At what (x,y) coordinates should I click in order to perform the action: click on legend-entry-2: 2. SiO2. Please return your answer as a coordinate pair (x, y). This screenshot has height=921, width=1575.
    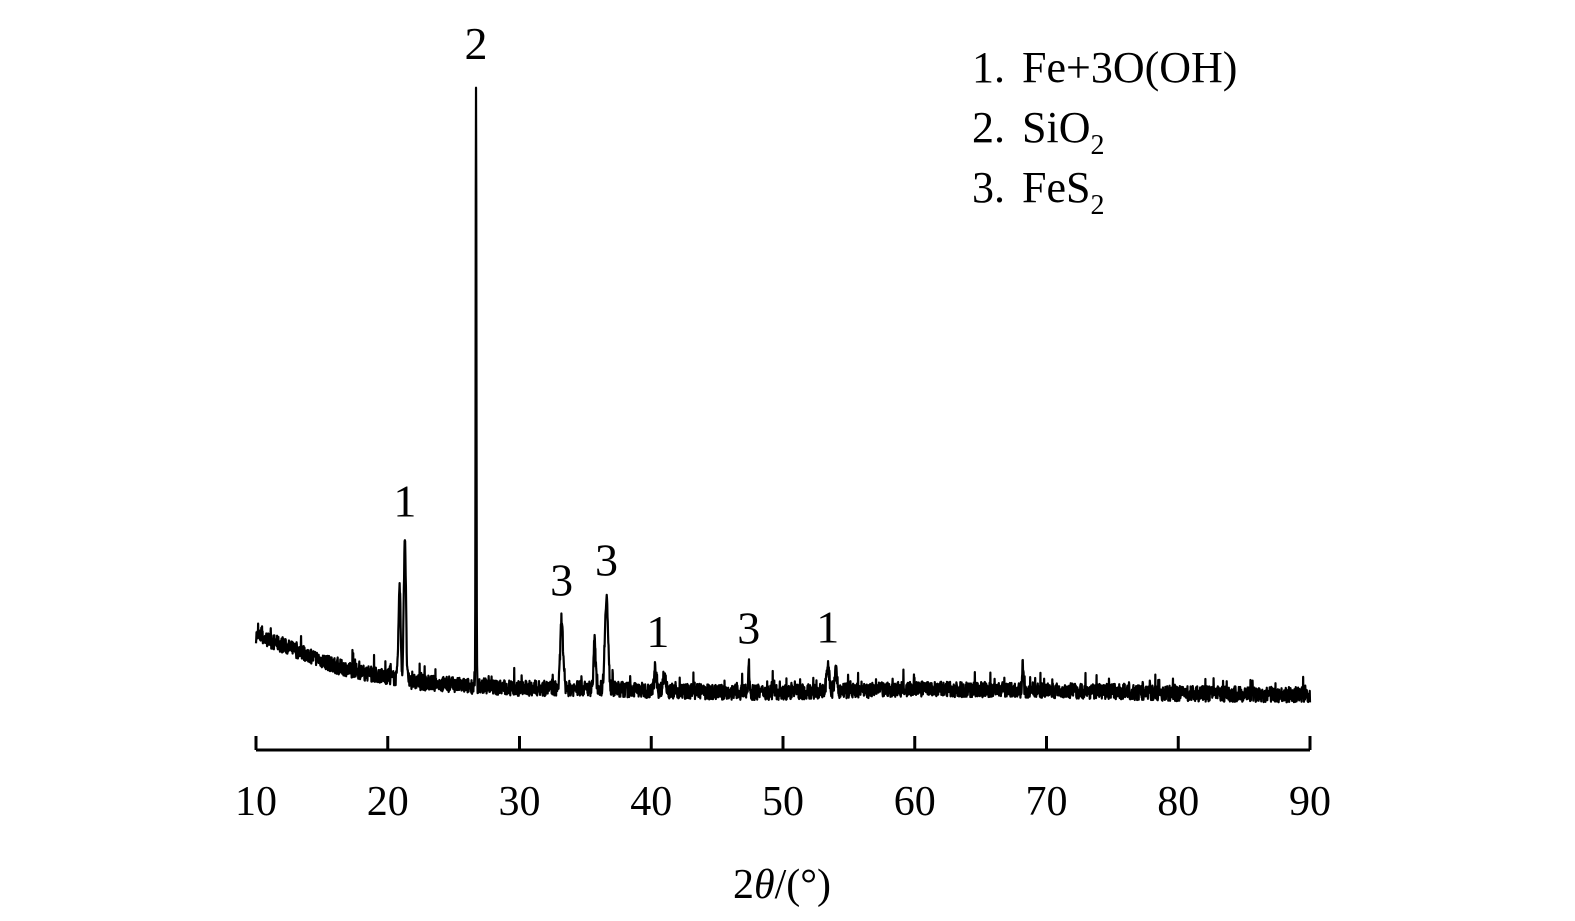
    Looking at the image, I should click on (1038, 132).